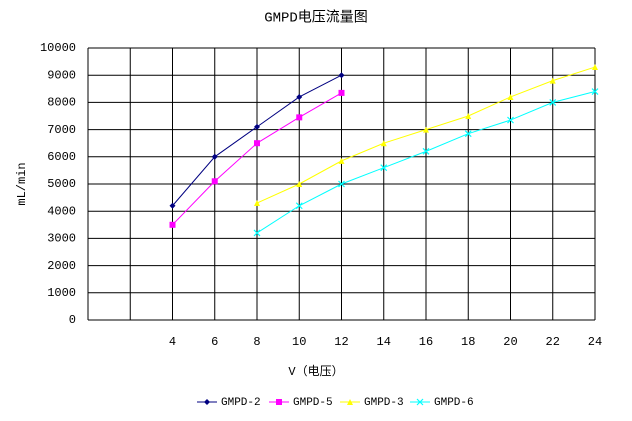 This screenshot has width=632, height=421. Describe the element at coordinates (313, 403) in the screenshot. I see `legend-label: GMPD-5` at that location.